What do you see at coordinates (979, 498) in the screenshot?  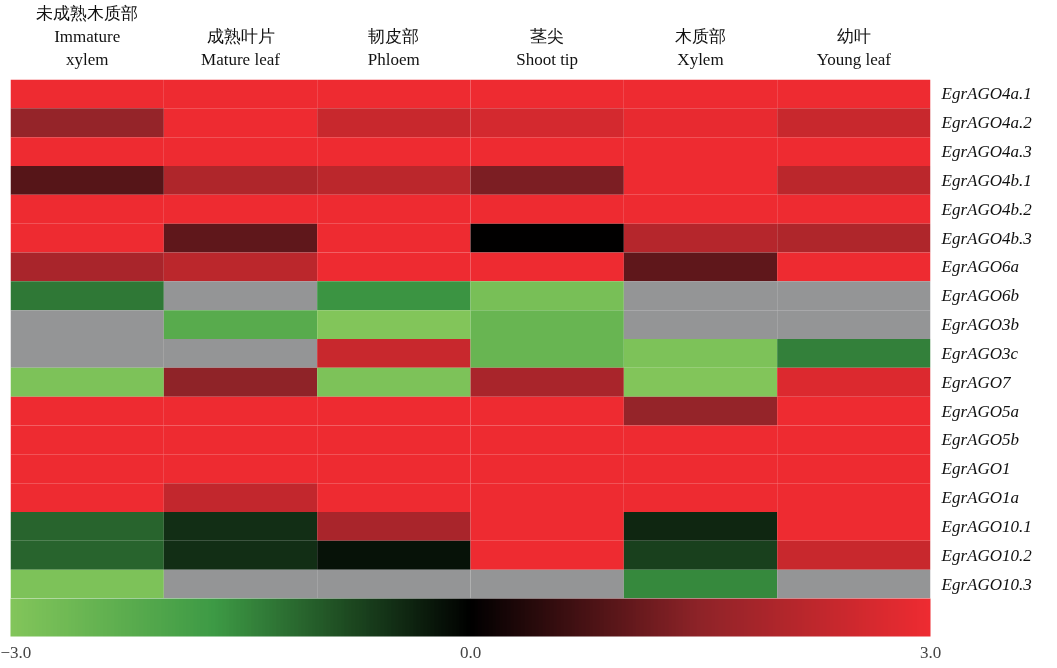 I see `y-tick-label: EgrAGO1a` at bounding box center [979, 498].